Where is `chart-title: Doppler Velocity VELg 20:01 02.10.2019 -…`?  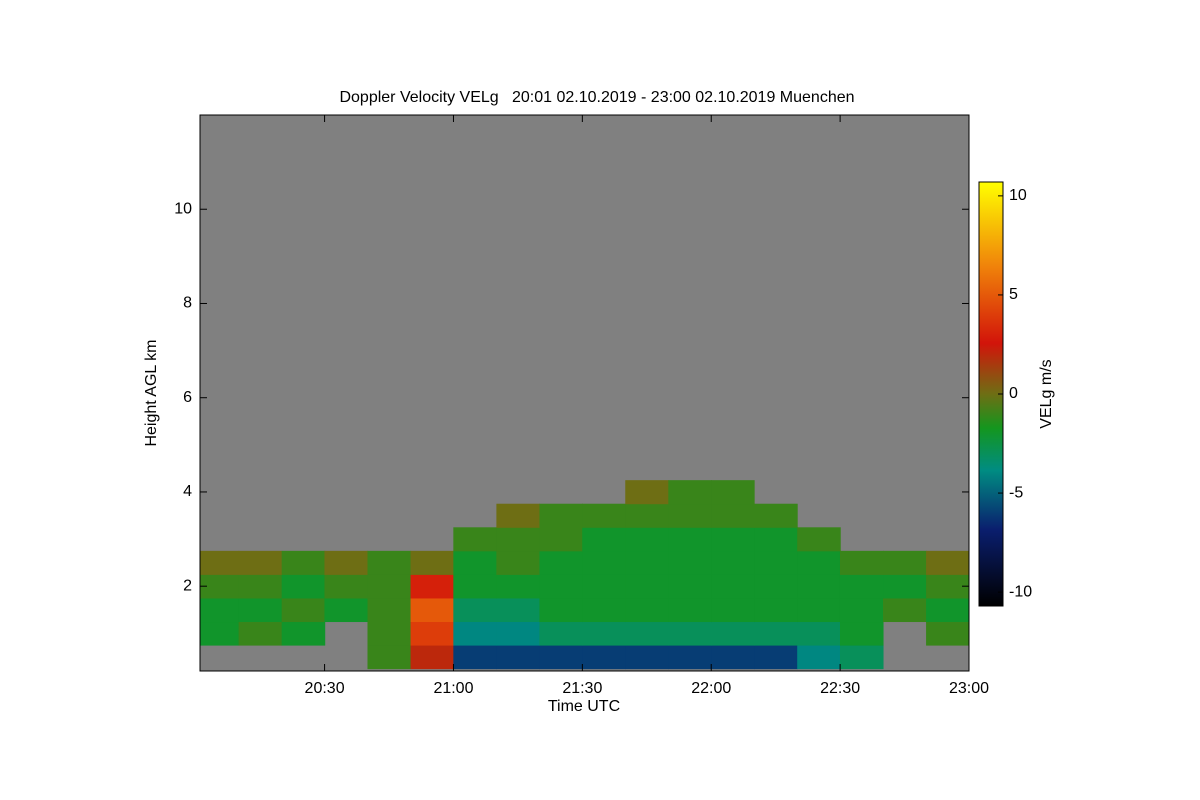 chart-title: Doppler Velocity VELg 20:01 02.10.2019 -… is located at coordinates (596, 97).